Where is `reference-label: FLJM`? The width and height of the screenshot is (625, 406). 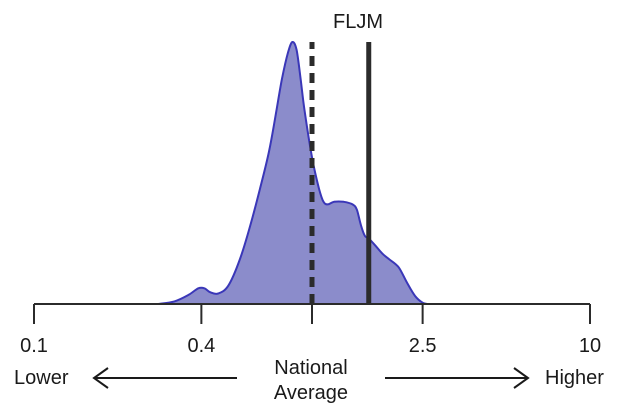 reference-label: FLJM is located at coordinates (358, 22).